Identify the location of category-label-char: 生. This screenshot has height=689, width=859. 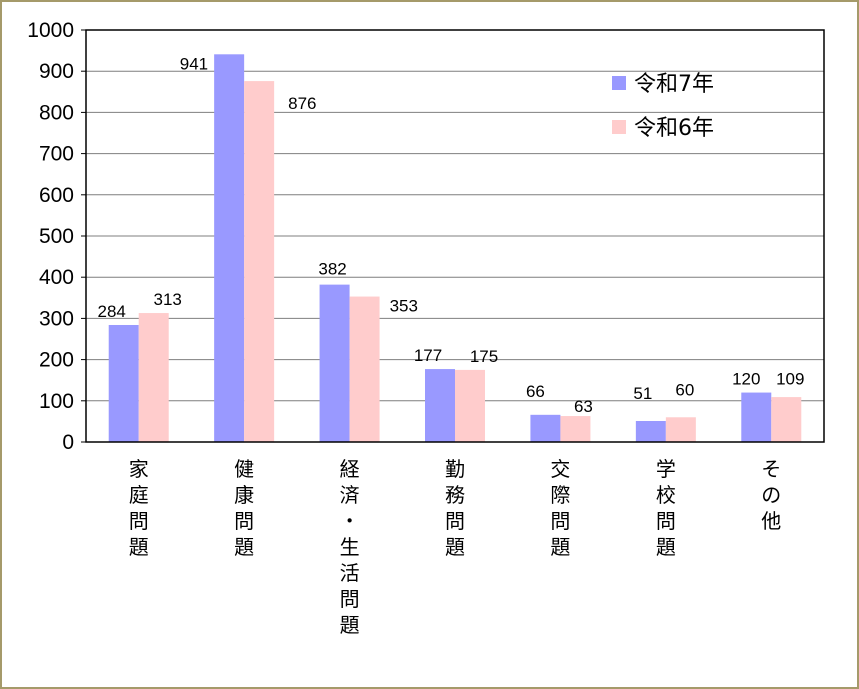
(350, 547).